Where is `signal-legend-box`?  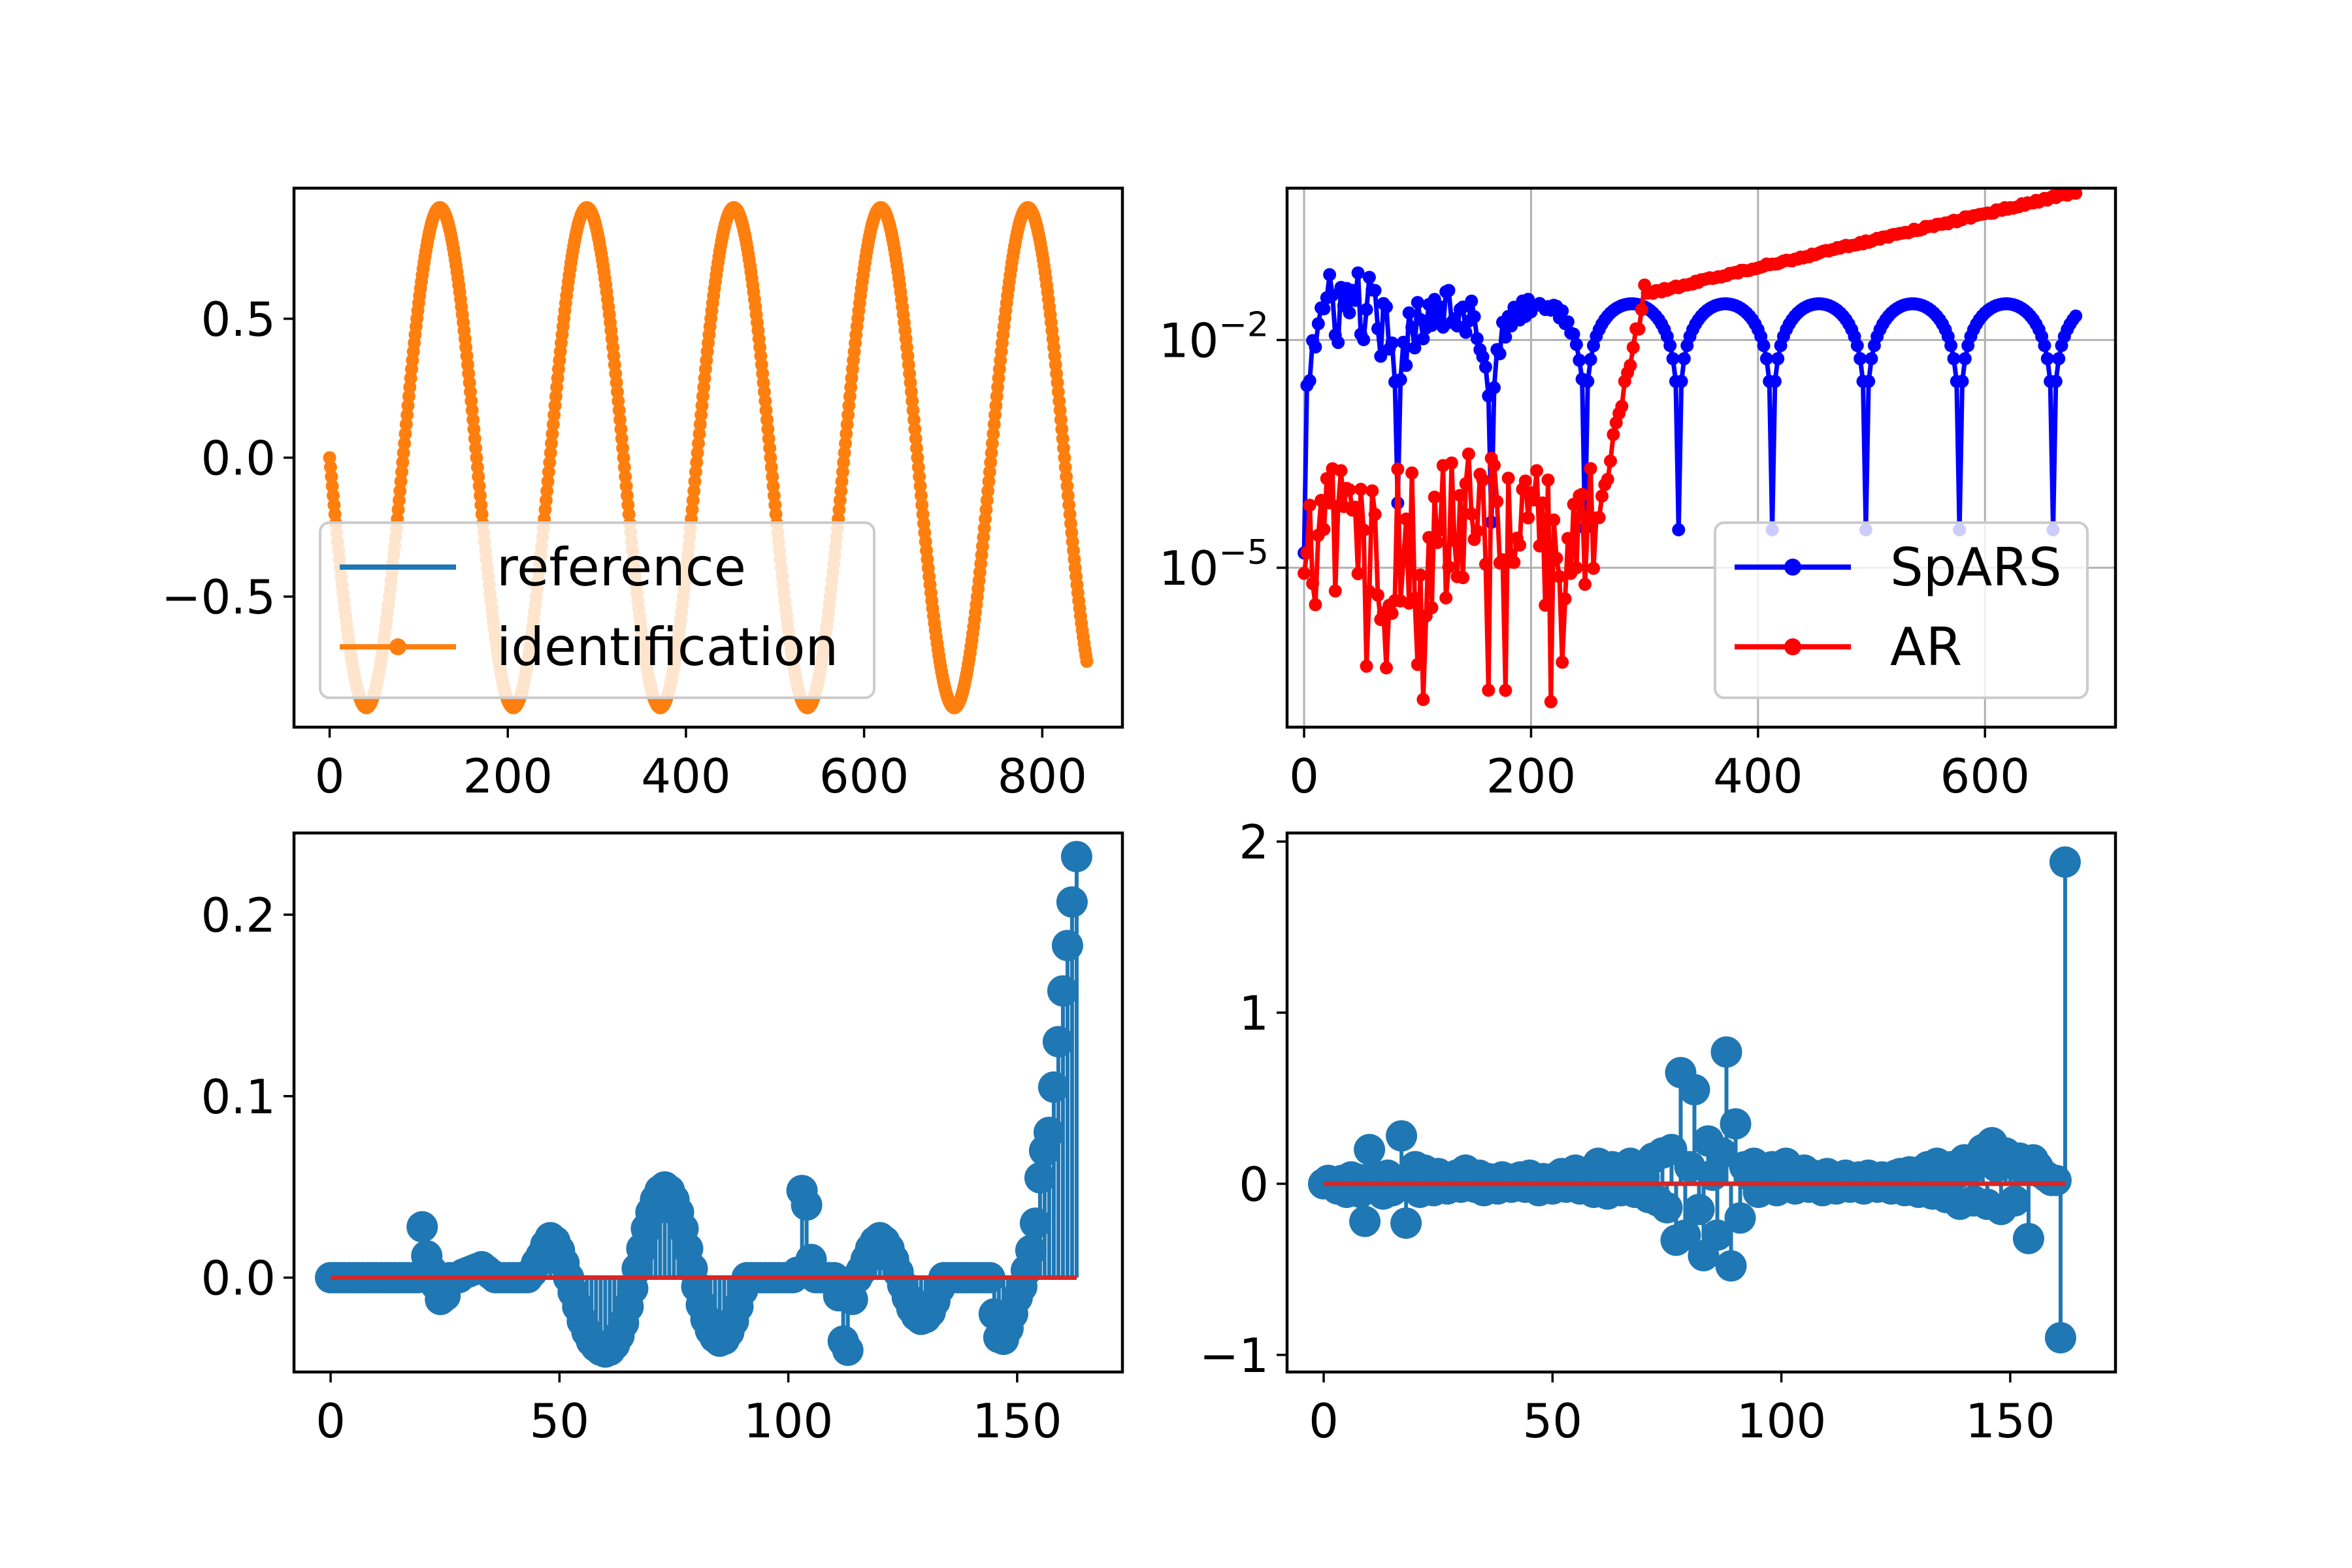 signal-legend-box is located at coordinates (597, 610).